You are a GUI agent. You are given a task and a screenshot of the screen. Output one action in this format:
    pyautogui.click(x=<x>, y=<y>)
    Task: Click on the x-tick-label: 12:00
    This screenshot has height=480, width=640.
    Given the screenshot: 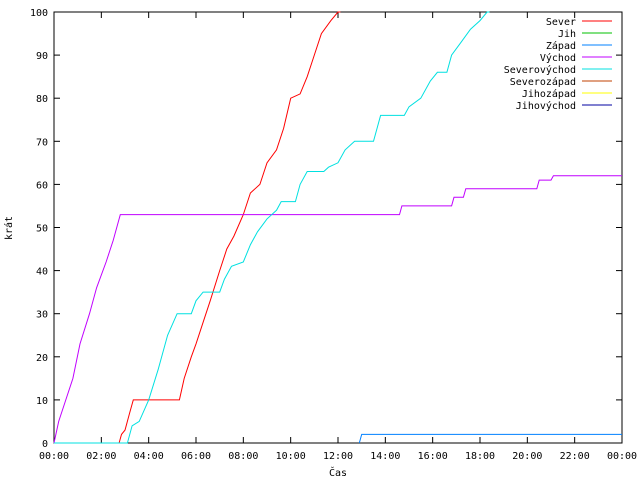 What is the action you would take?
    pyautogui.click(x=338, y=456)
    